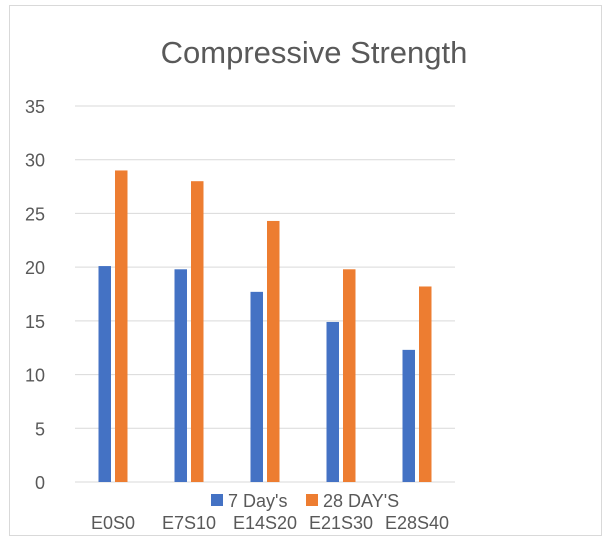  Describe the element at coordinates (35, 295) in the screenshot. I see `y-axis-ticks: 0 5 10 15 20 25 30 35` at that location.